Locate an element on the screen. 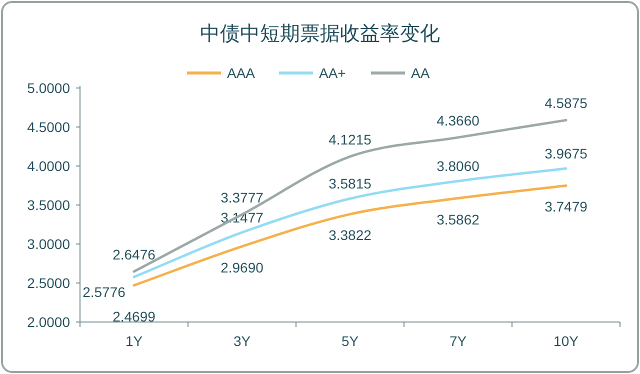 The image size is (640, 374). x-tick-label: 1Y is located at coordinates (134, 341).